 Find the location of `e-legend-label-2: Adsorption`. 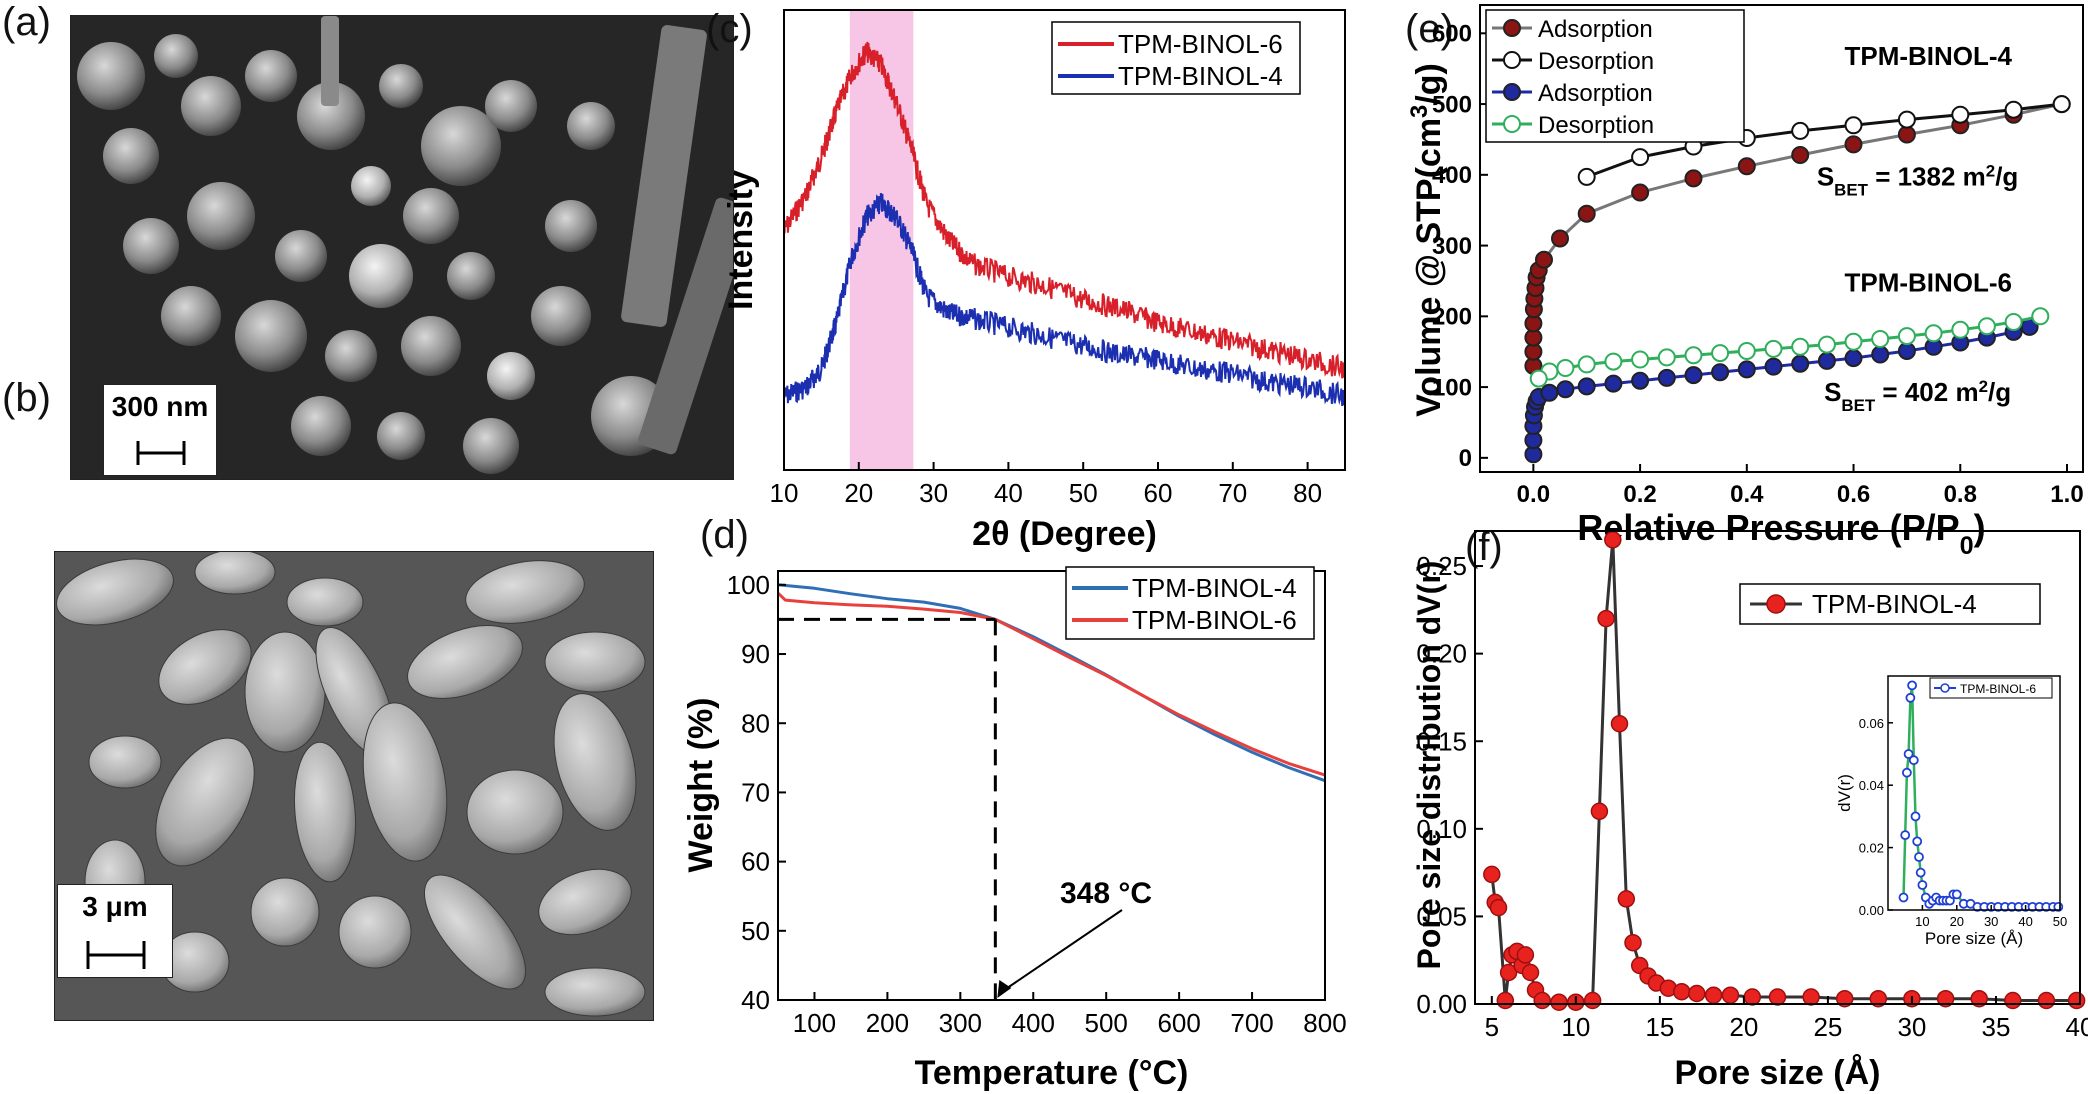

e-legend-label-2: Adsorption is located at coordinates (1595, 93).